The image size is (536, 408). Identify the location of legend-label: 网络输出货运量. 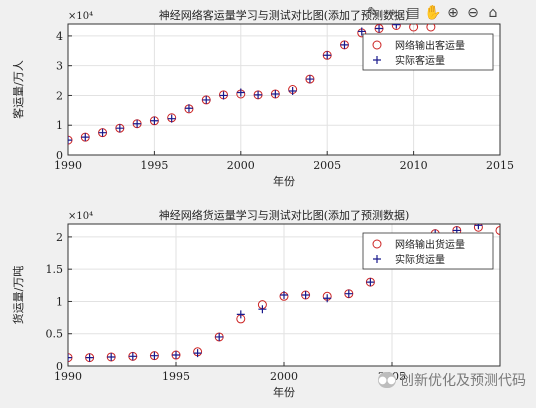
(430, 244).